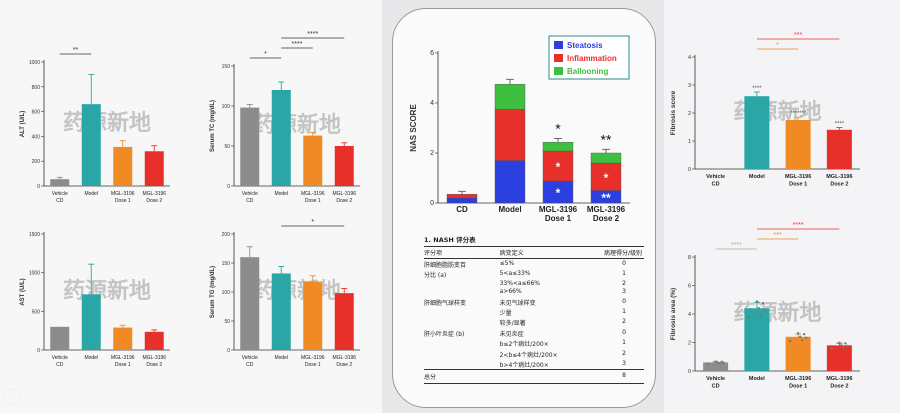  I want to click on brand-logo-text: 大致晗境, so click(45, 396).